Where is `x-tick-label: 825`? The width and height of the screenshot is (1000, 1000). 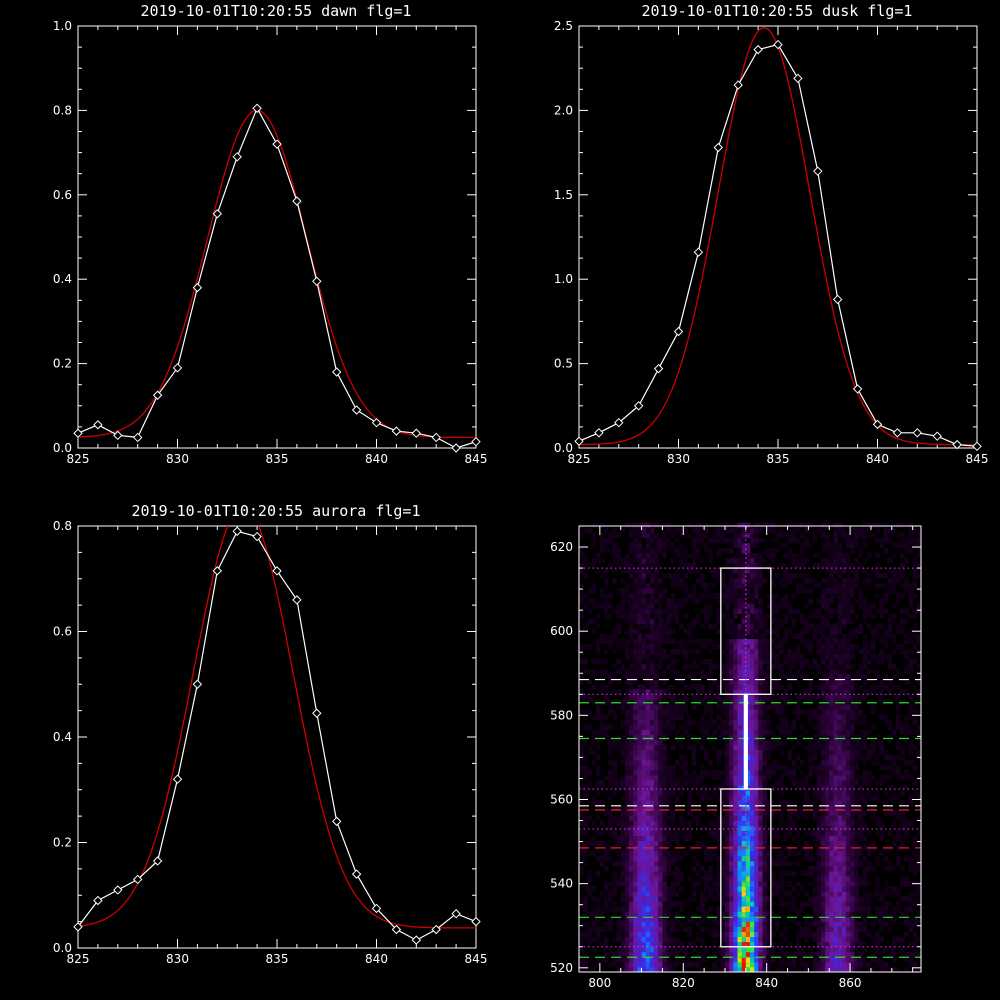
x-tick-label: 825 is located at coordinates (78, 459).